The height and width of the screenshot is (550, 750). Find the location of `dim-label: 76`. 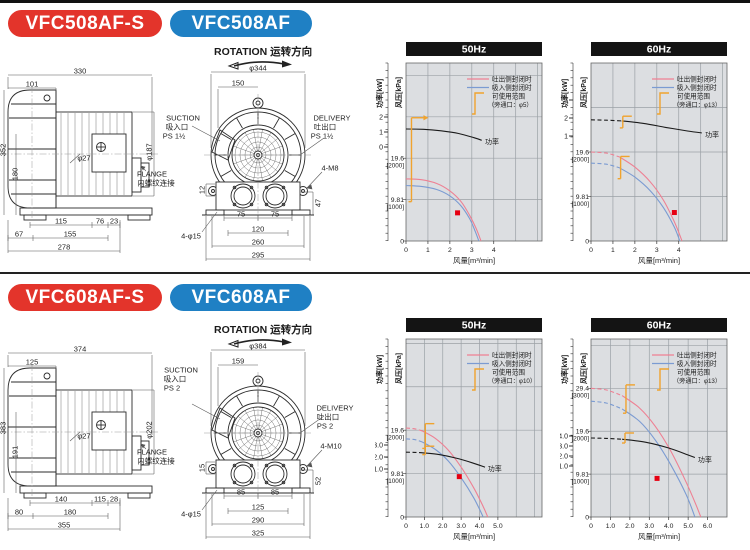

dim-label: 76 is located at coordinates (100, 221).